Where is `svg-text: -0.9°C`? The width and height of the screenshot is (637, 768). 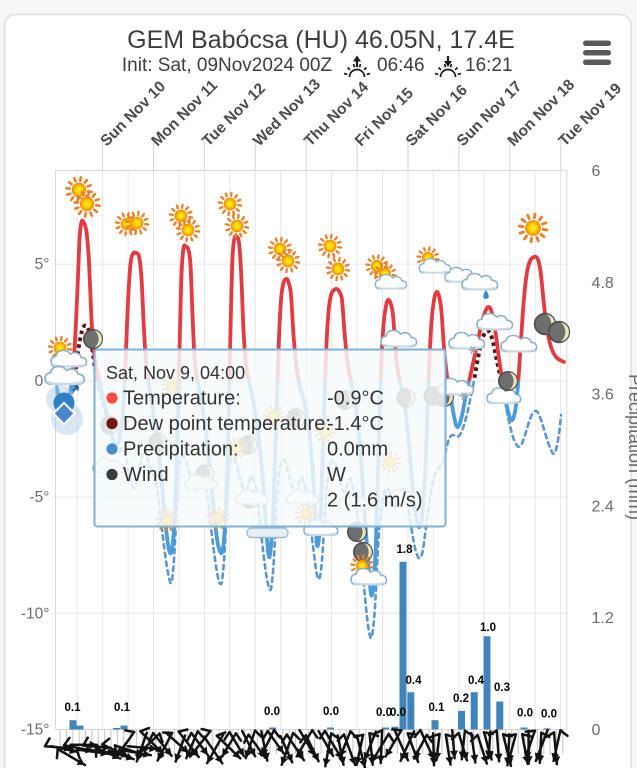
svg-text: -0.9°C is located at coordinates (355, 399).